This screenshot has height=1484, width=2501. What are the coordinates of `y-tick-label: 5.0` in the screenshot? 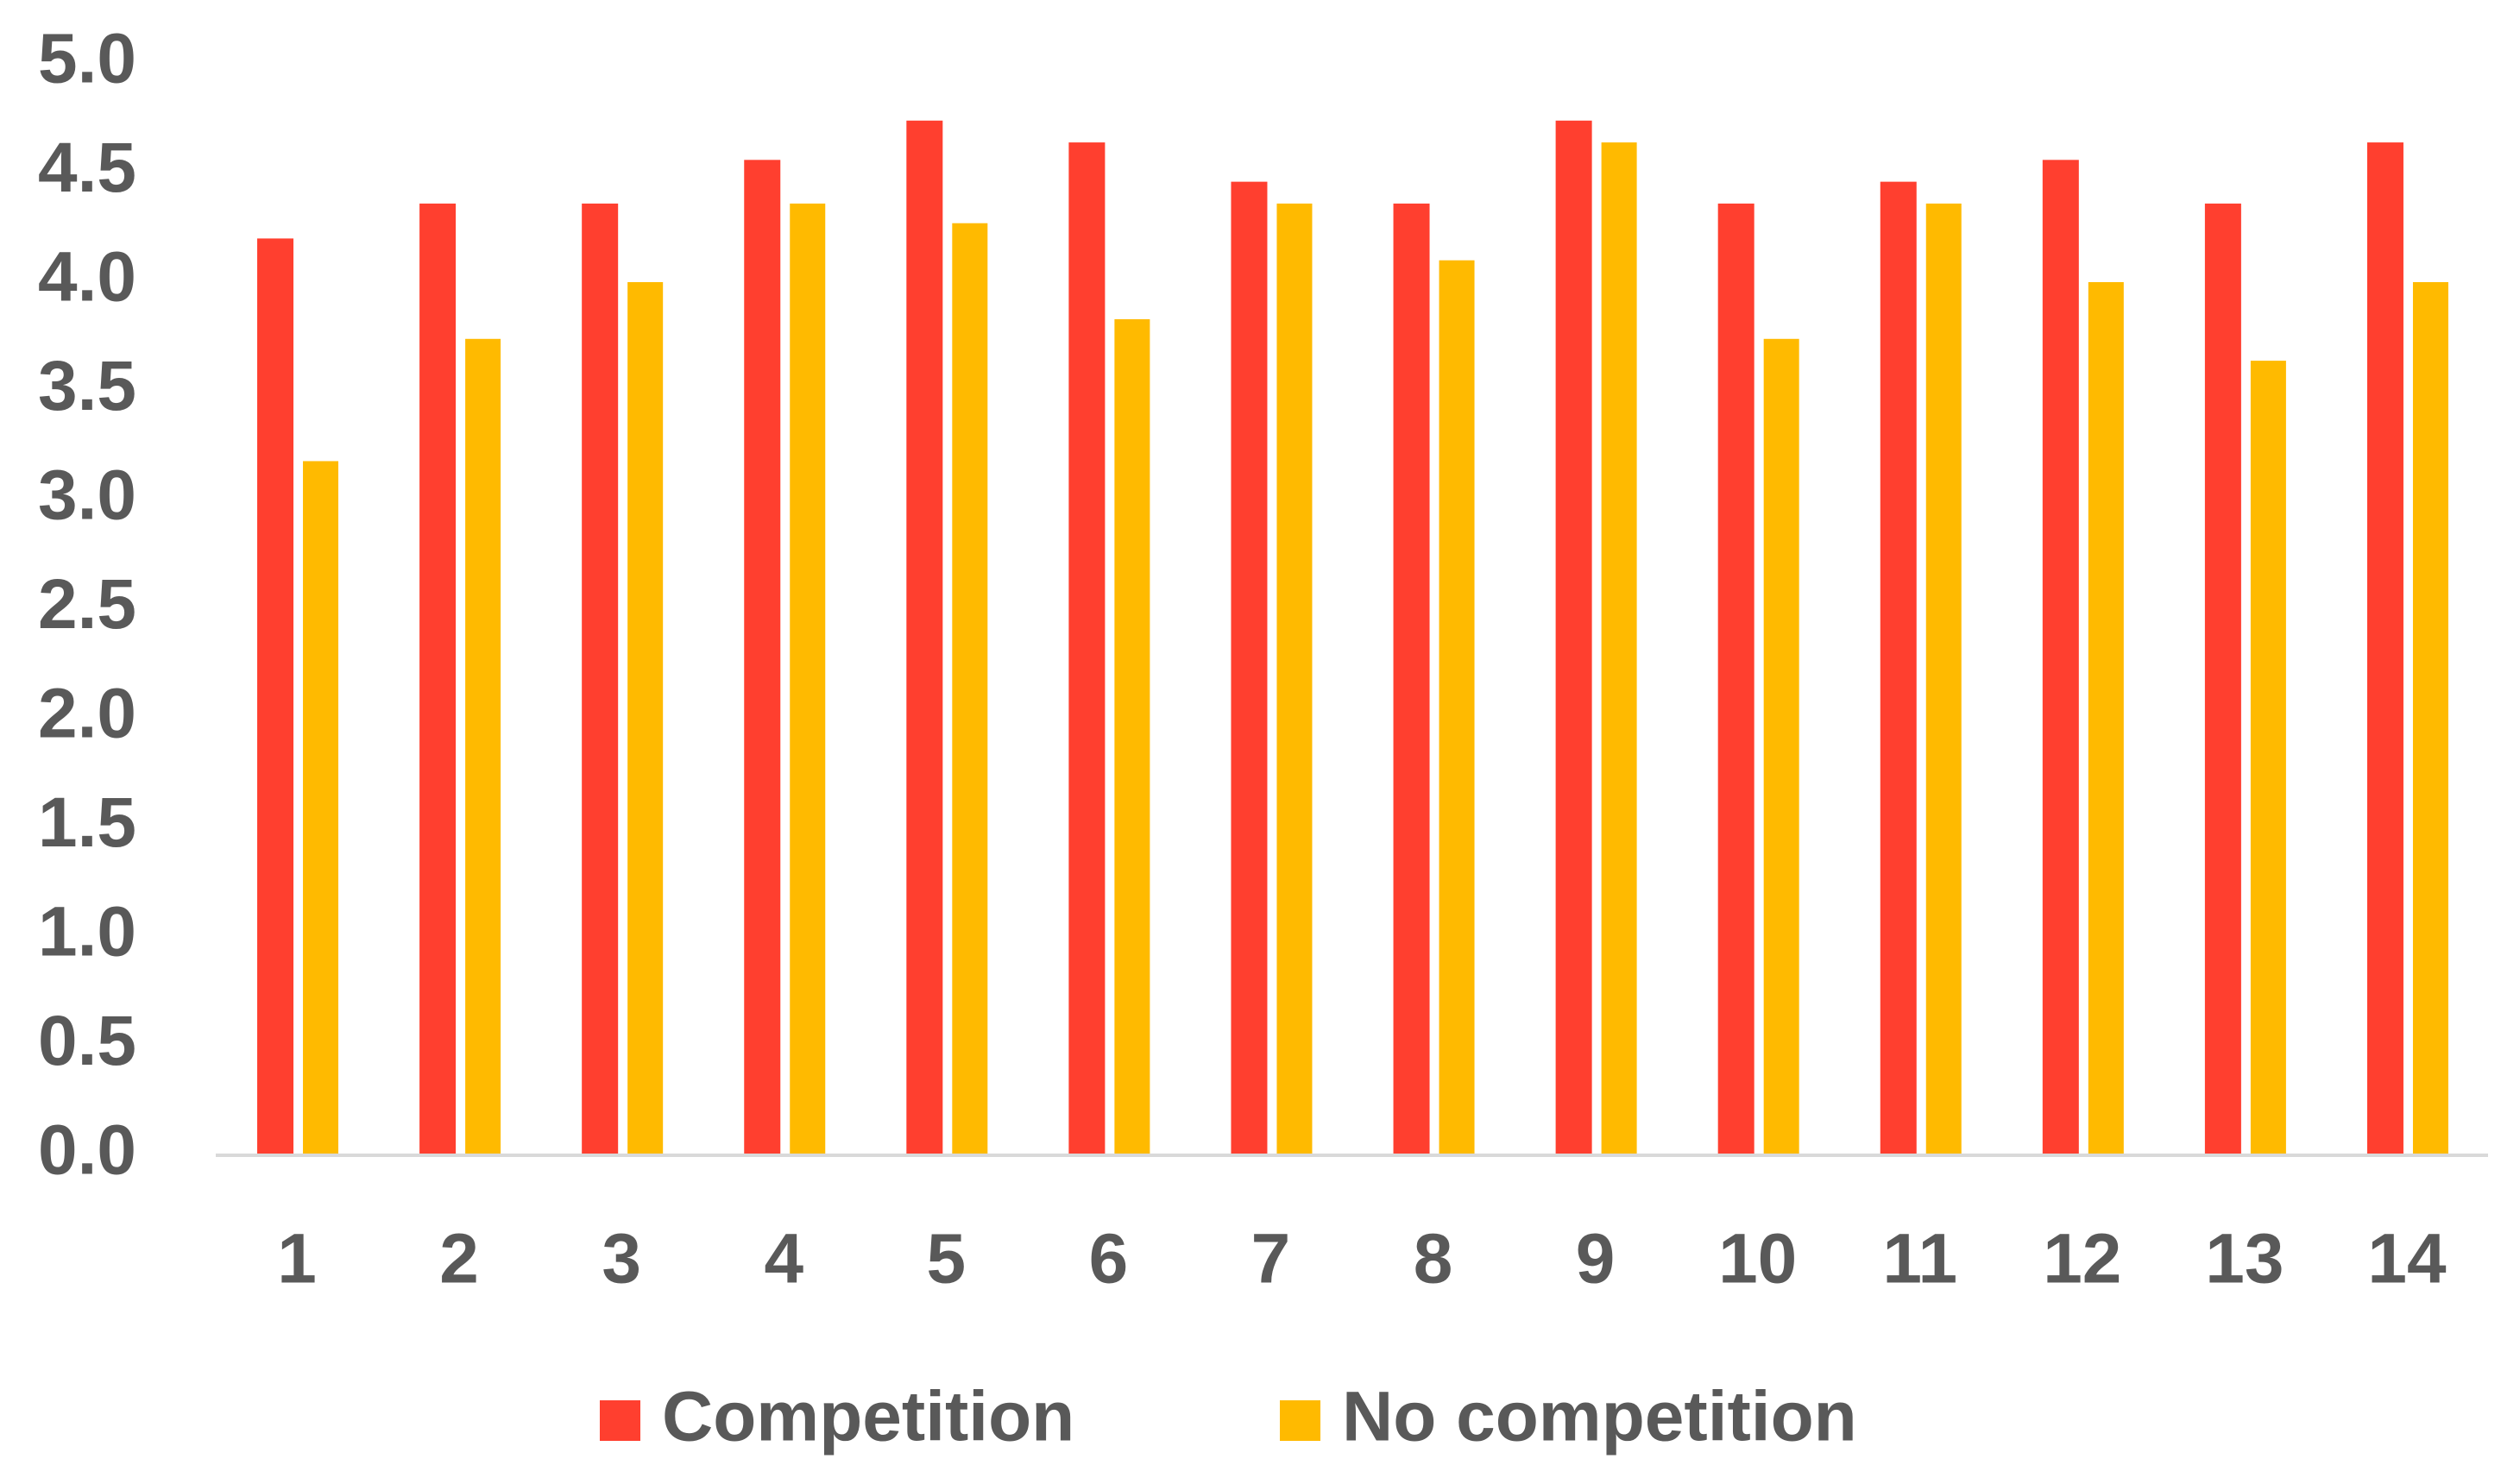 It's located at (87, 59).